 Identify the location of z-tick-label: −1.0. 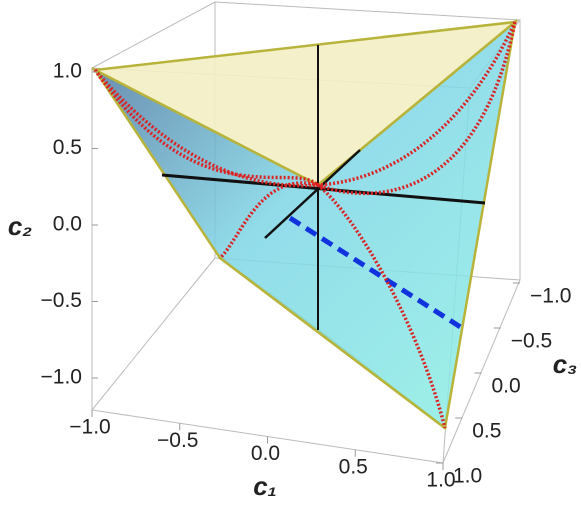
(550, 296).